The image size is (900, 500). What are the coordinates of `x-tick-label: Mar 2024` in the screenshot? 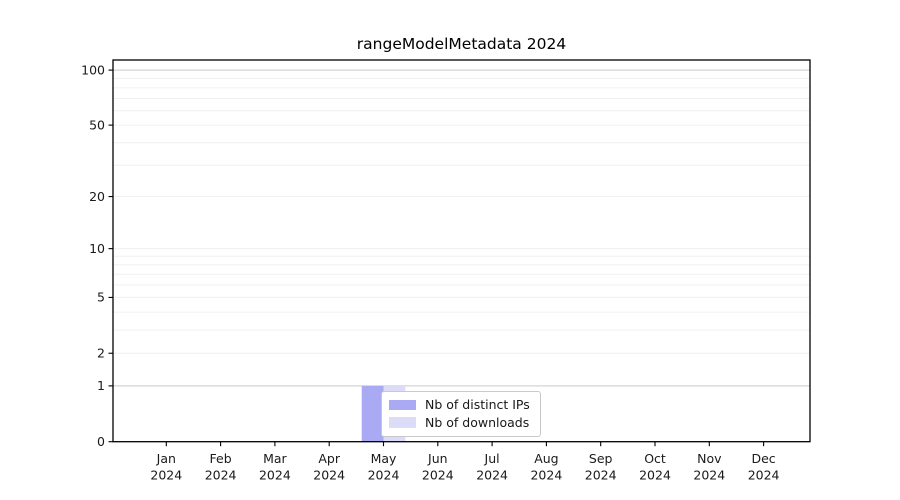 It's located at (275, 467).